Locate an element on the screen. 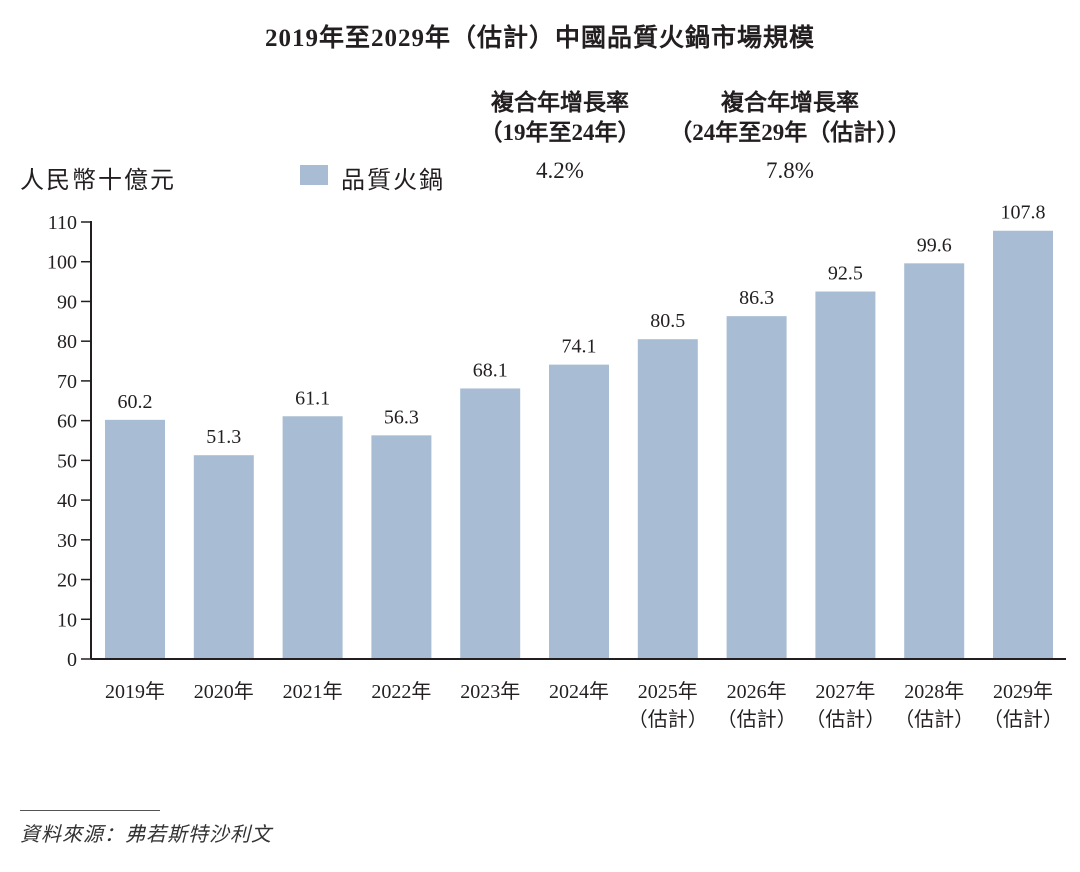  x-tick-label: 2028年 is located at coordinates (934, 691).